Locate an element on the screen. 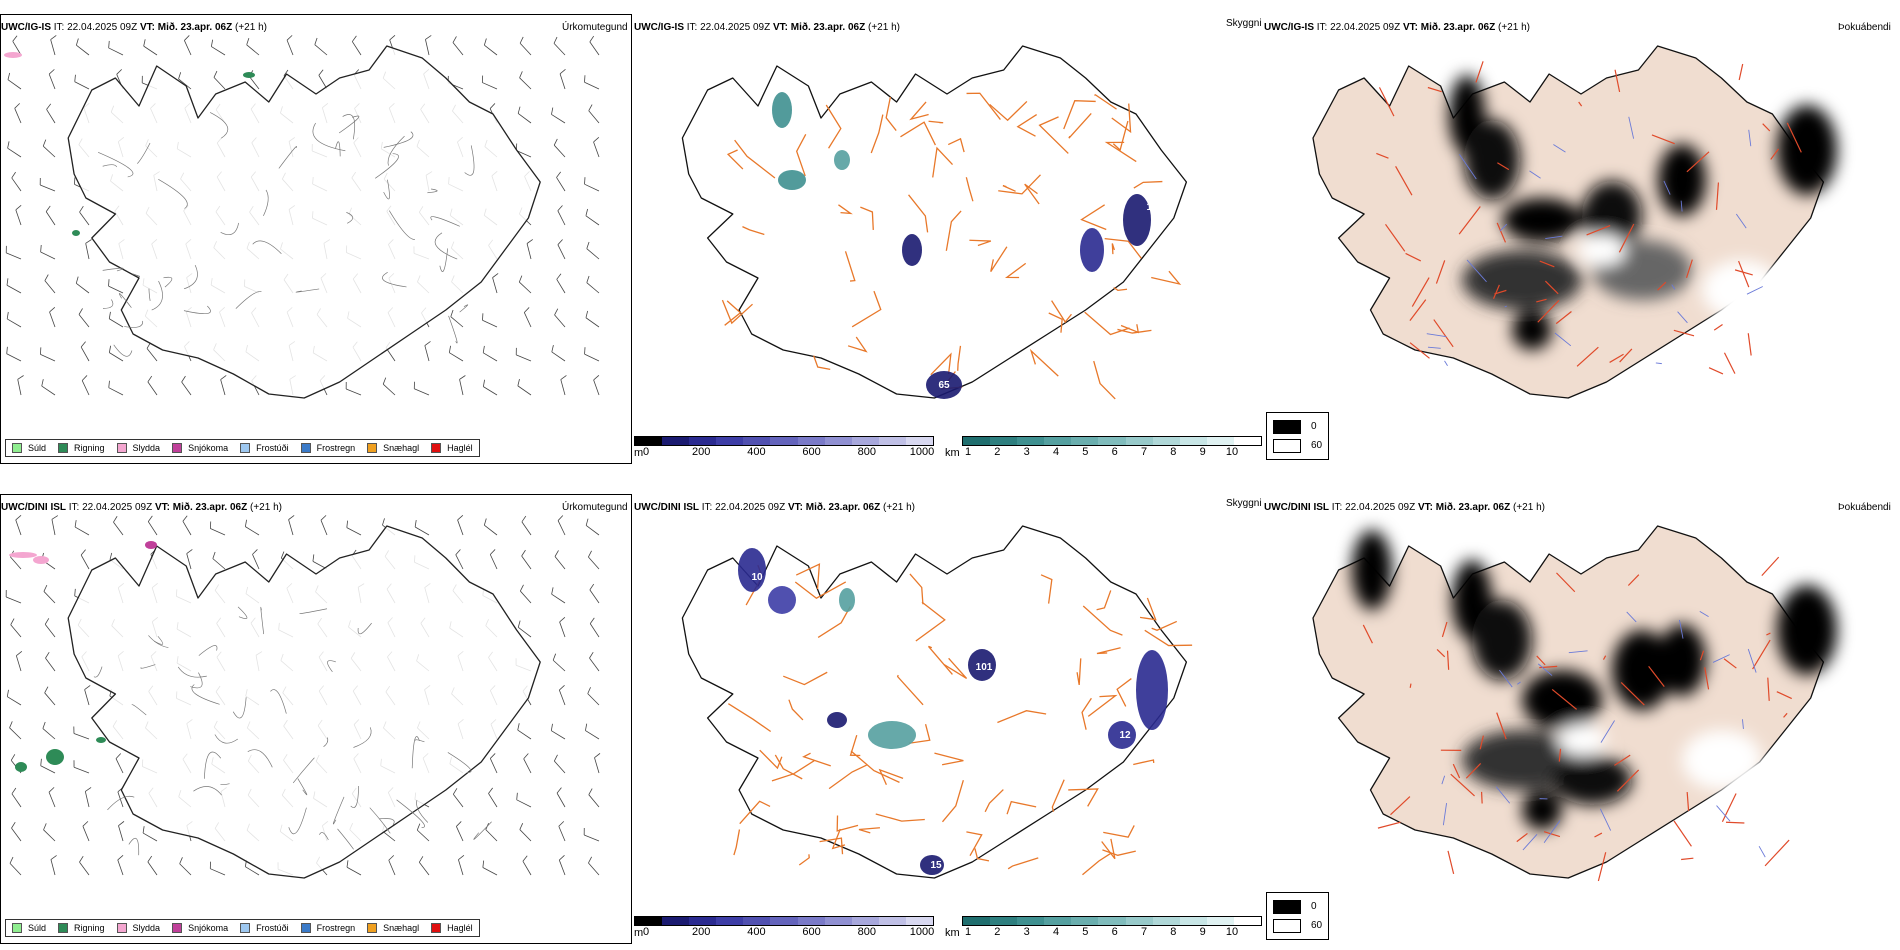 Image resolution: width=1900 pixels, height=950 pixels. colorbar-tick: 6 is located at coordinates (1114, 452).